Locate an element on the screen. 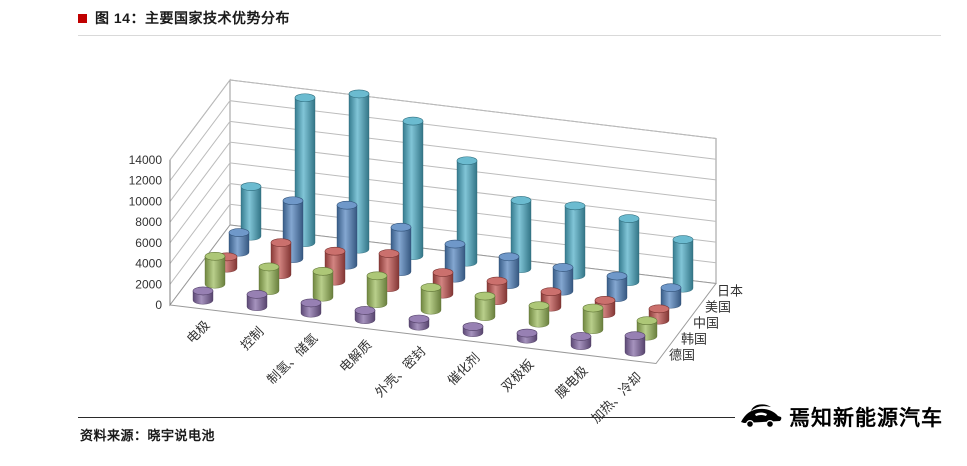 This screenshot has height=466, width=967. series-德国 is located at coordinates (419, 321).